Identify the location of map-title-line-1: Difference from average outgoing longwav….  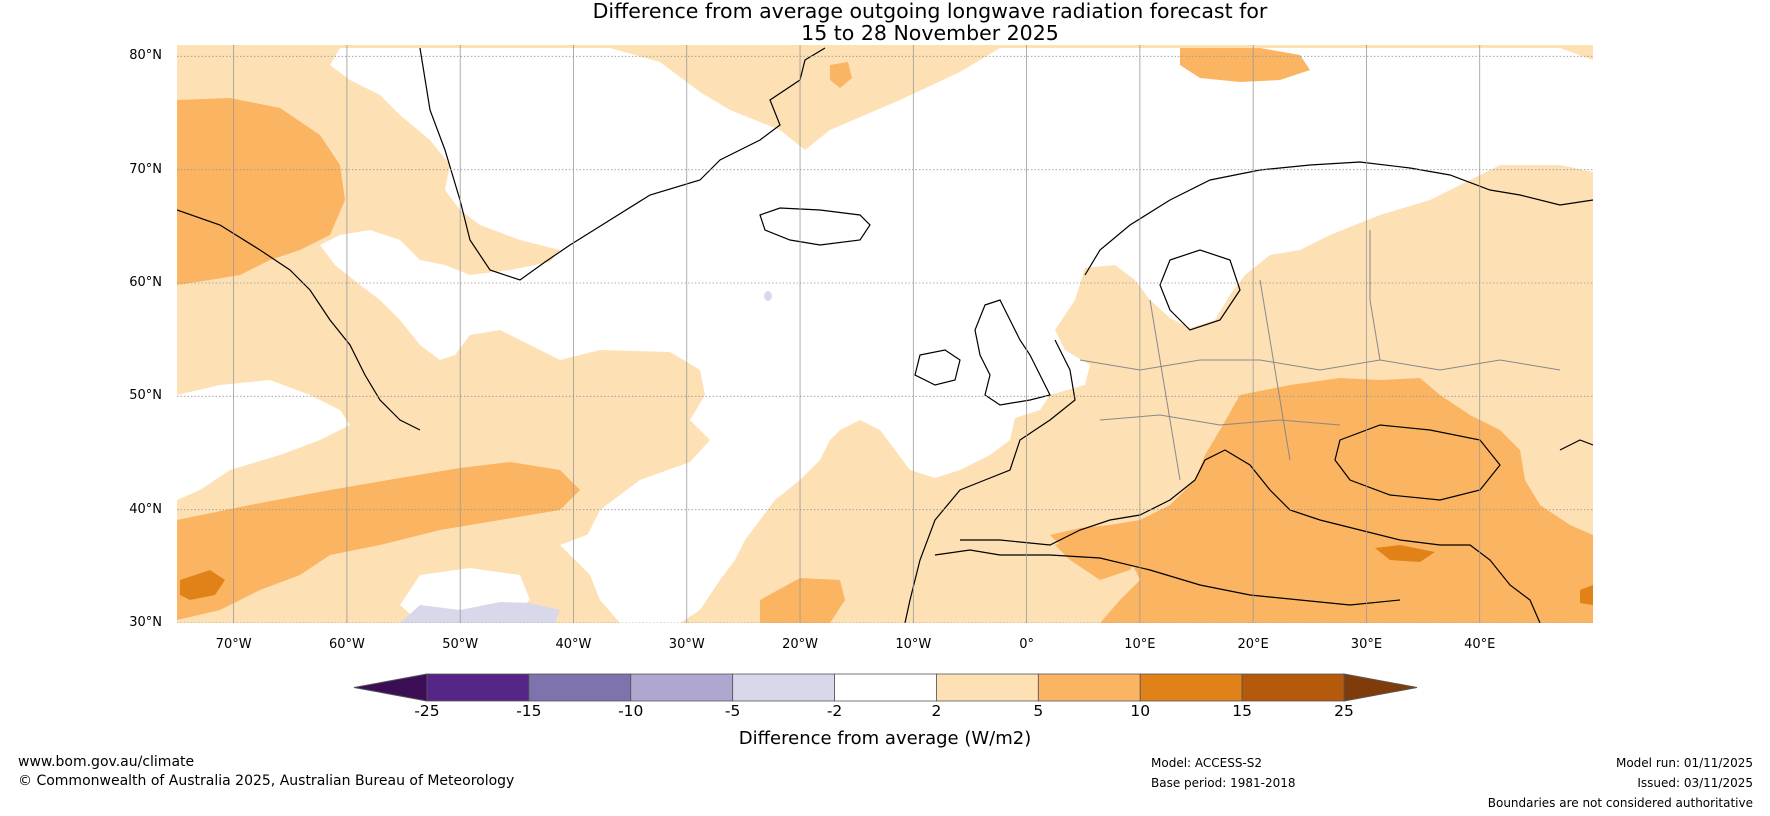
(930, 11).